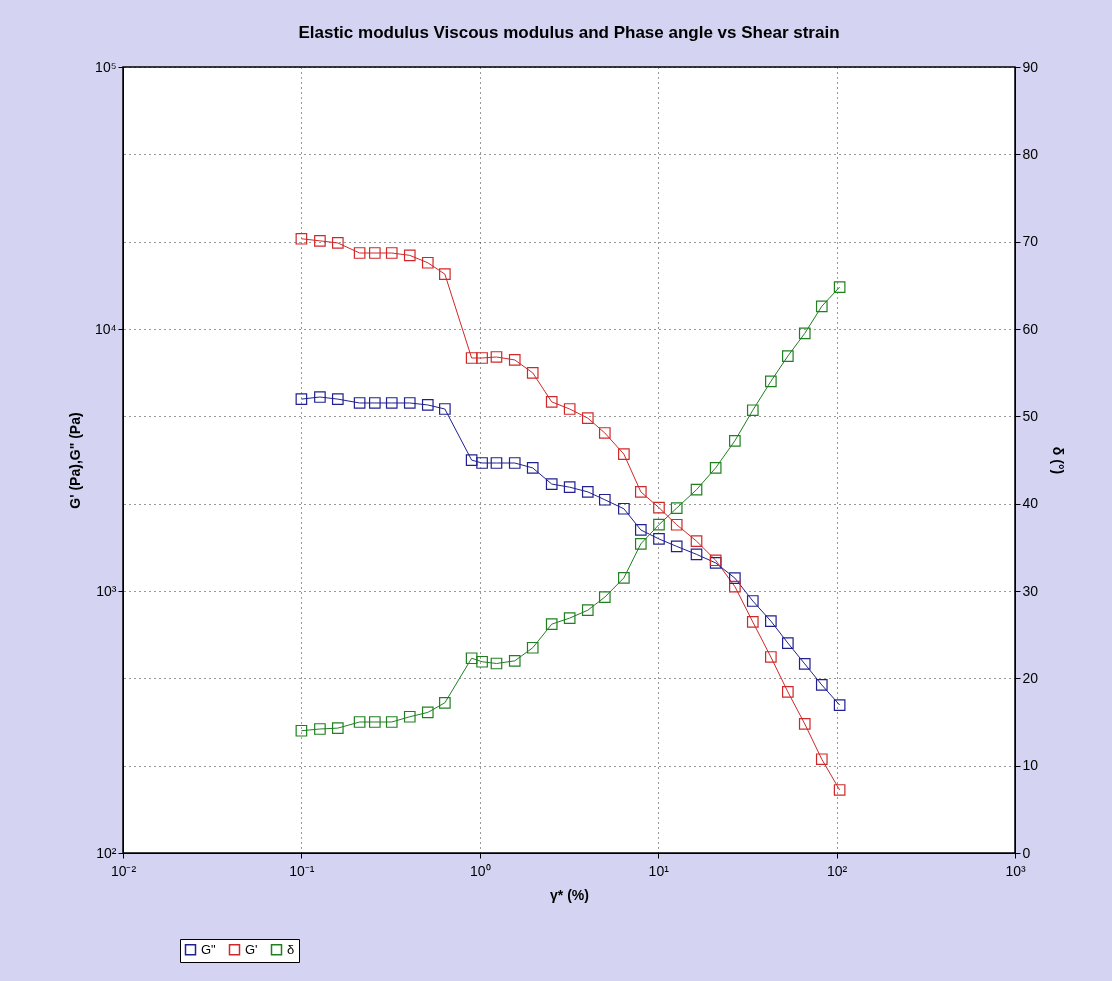  What do you see at coordinates (209, 949) in the screenshot?
I see `legend-label: G"` at bounding box center [209, 949].